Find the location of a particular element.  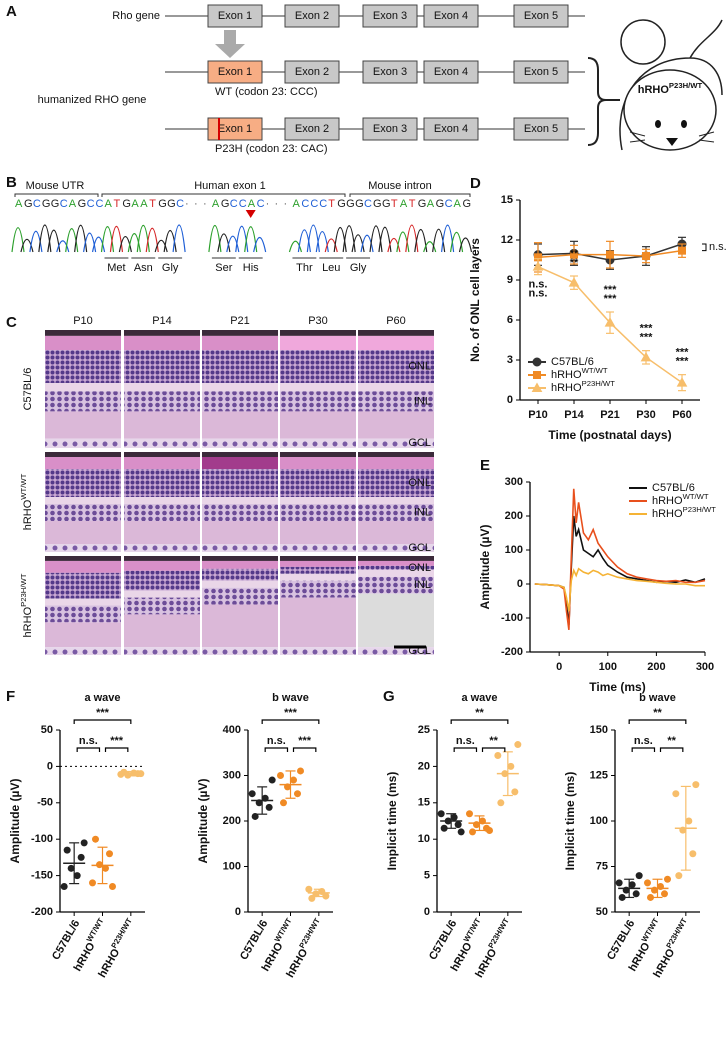

x-tick-label: 0 is located at coordinates (559, 667).